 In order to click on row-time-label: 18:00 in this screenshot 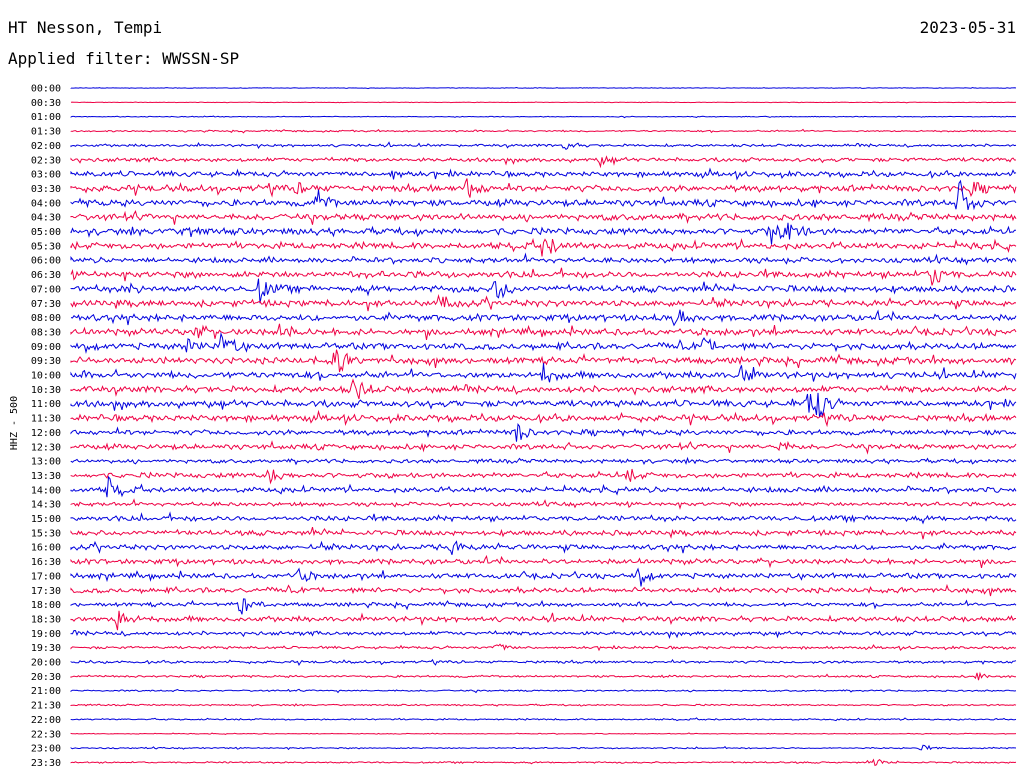, I will do `click(46, 605)`.